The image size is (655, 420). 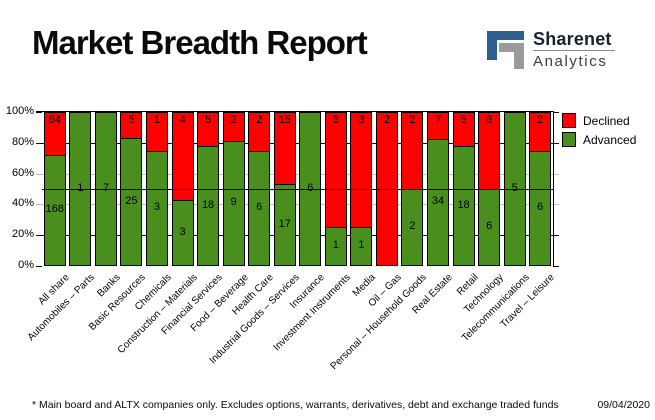 What do you see at coordinates (569, 120) in the screenshot?
I see `declined-swatch` at bounding box center [569, 120].